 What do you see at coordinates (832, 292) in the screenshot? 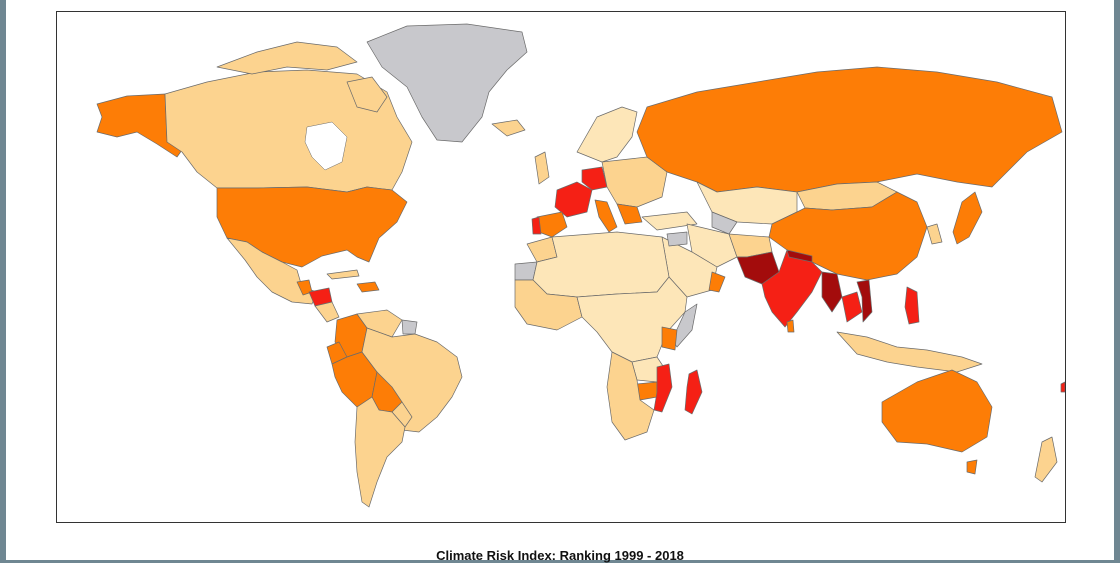
I see `myanmar` at bounding box center [832, 292].